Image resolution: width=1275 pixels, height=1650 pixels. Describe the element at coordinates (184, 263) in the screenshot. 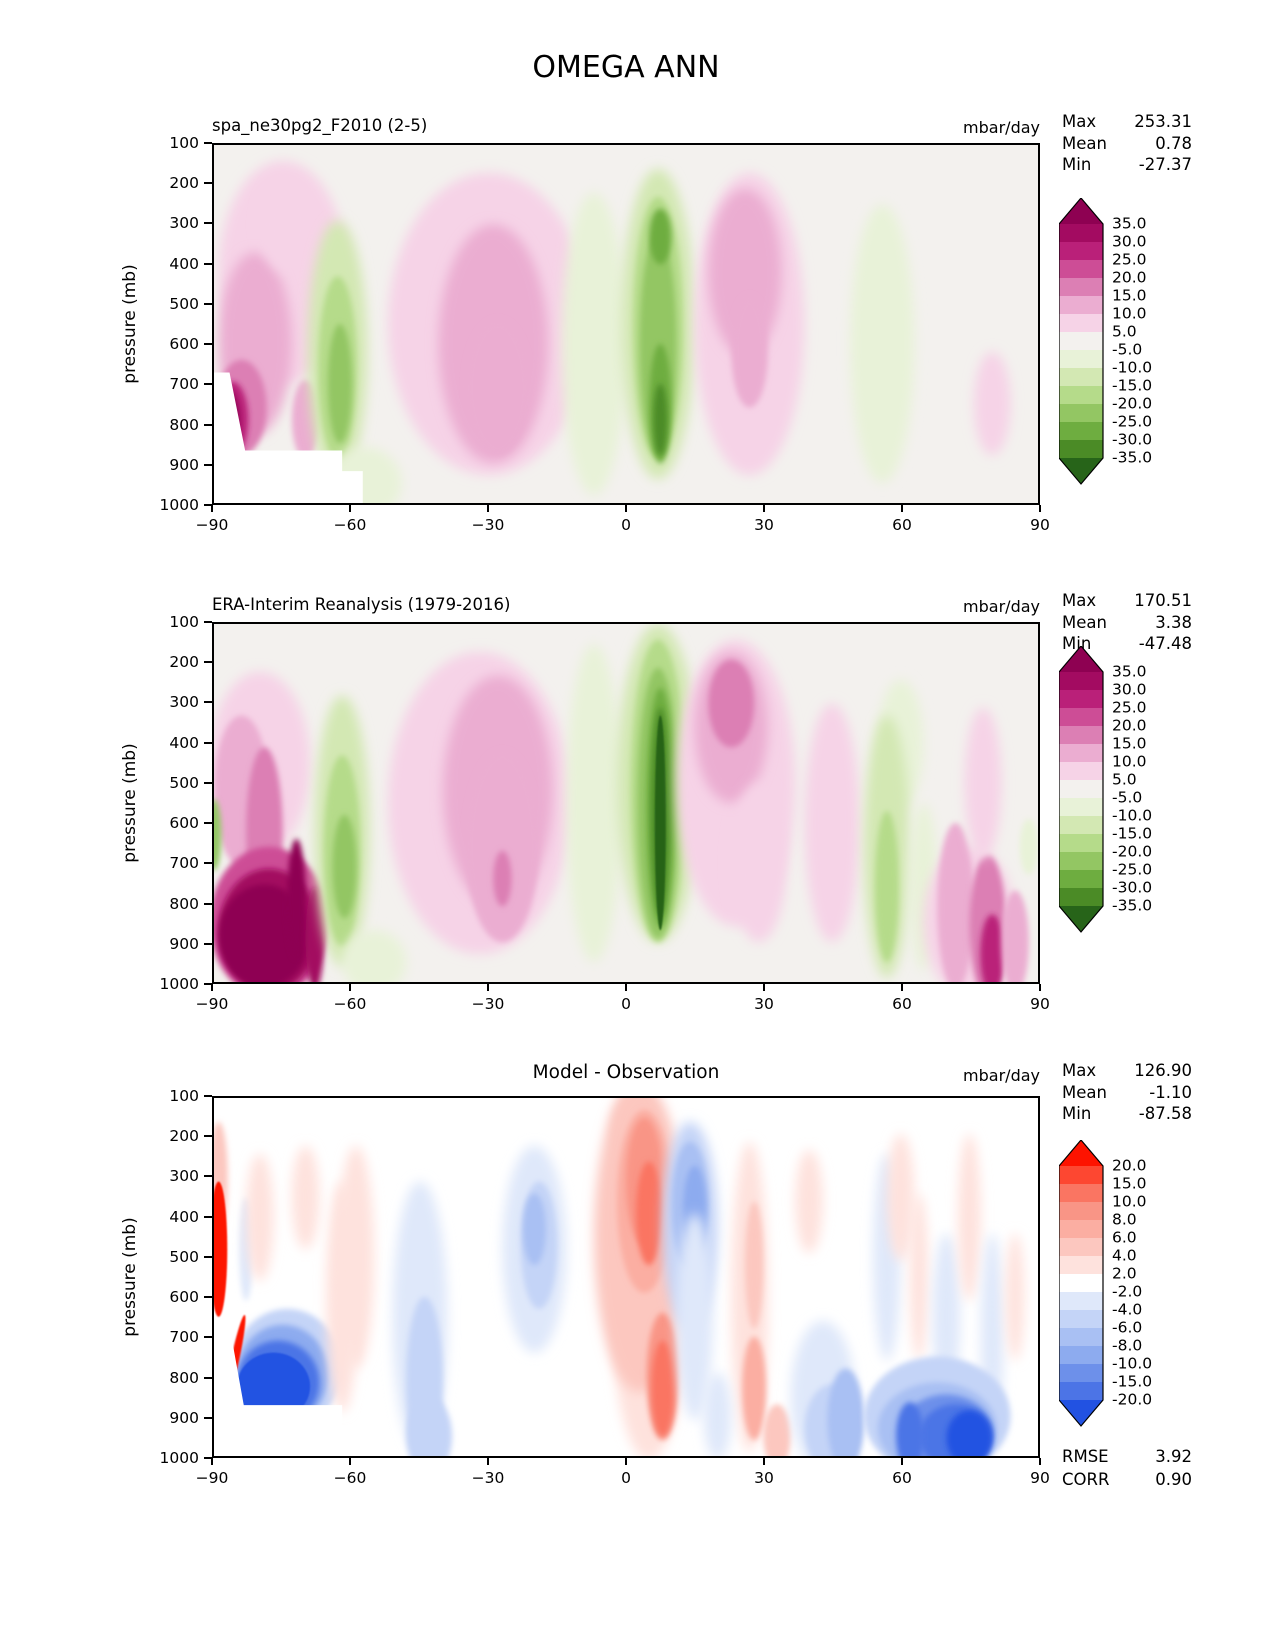

I see `y-tick-label: 400` at that location.